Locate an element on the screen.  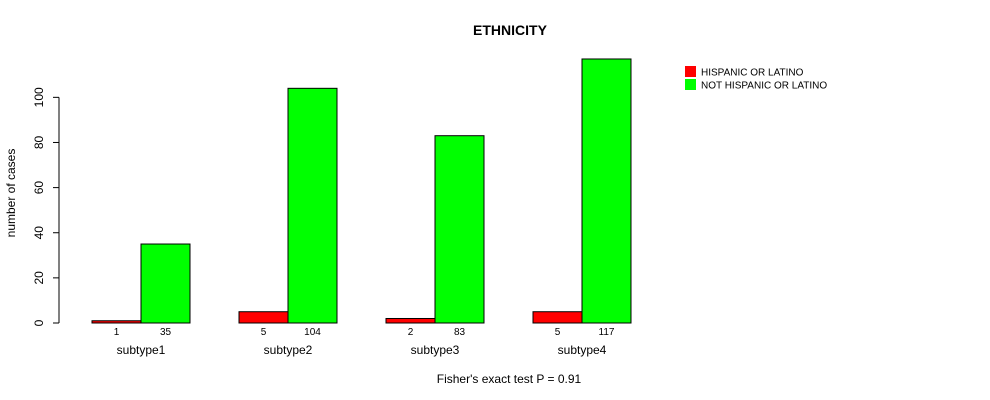
category-label: subtype2 is located at coordinates (288, 350).